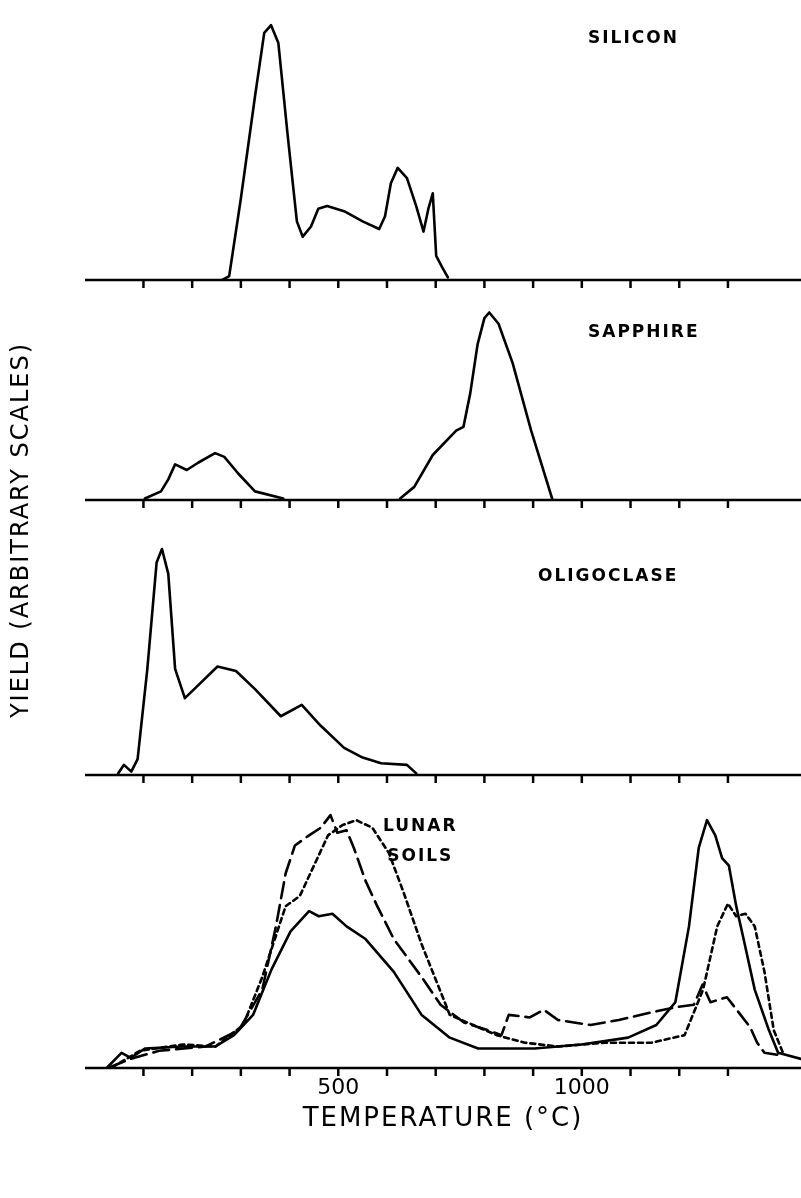 This screenshot has width=801, height=1198. What do you see at coordinates (20, 530) in the screenshot?
I see `y-axis-title: YIELD (ARBITRARY SCALES)` at bounding box center [20, 530].